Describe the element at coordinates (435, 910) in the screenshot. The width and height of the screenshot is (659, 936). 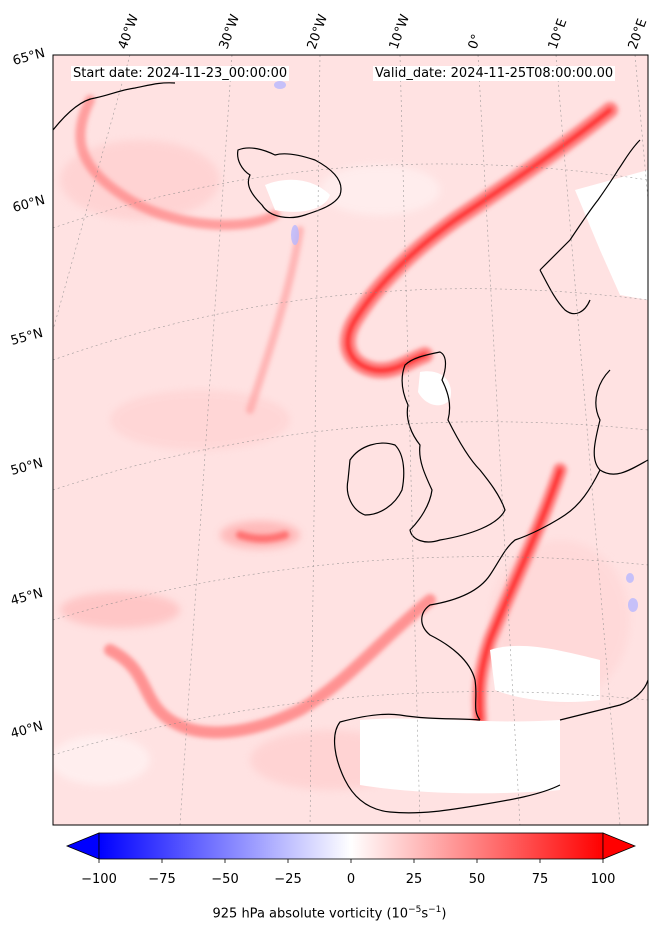
I see `colorbar-title-exp2: −1` at that location.